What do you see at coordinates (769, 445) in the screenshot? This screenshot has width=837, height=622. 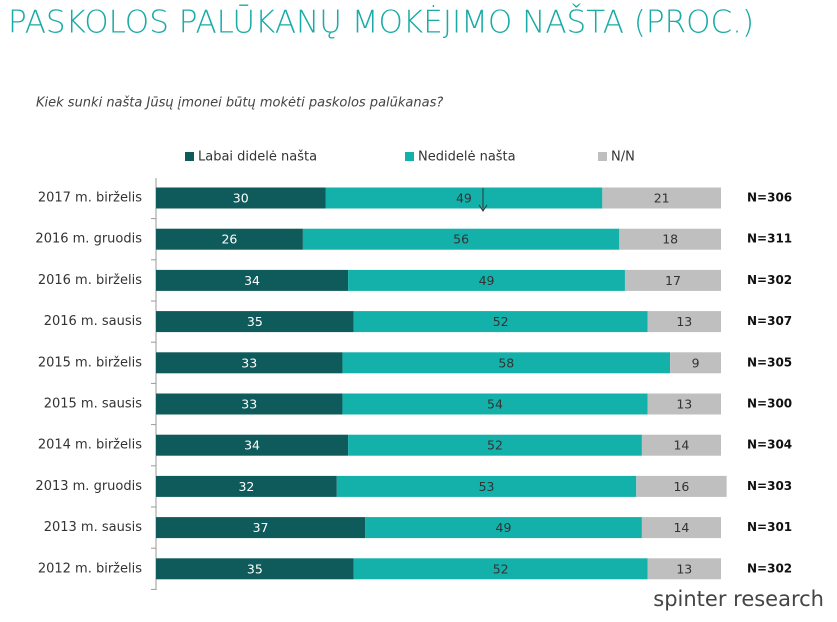 I see `sample-size-label: N=304` at bounding box center [769, 445].